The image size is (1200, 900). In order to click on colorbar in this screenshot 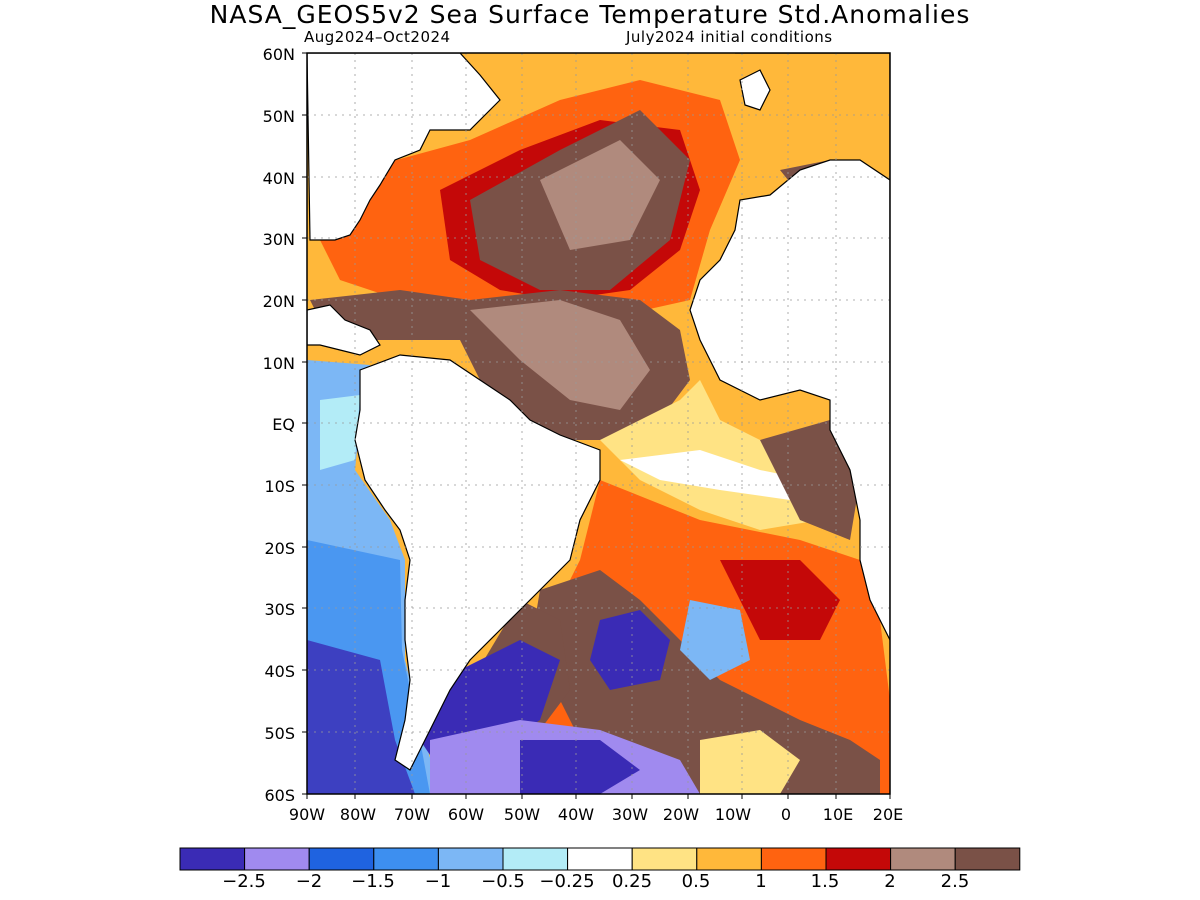, I will do `click(600, 859)`.